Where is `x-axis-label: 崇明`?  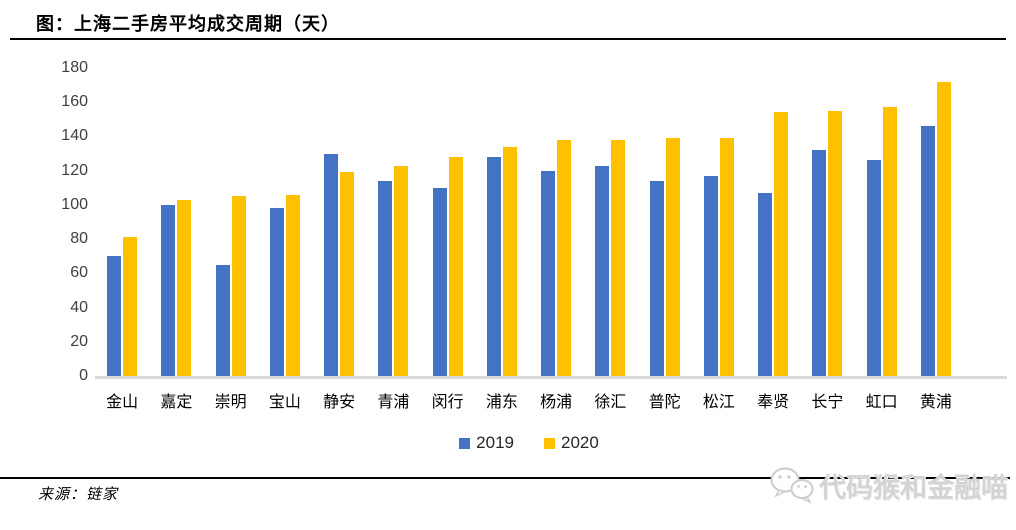
x-axis-label: 崇明 is located at coordinates (230, 402).